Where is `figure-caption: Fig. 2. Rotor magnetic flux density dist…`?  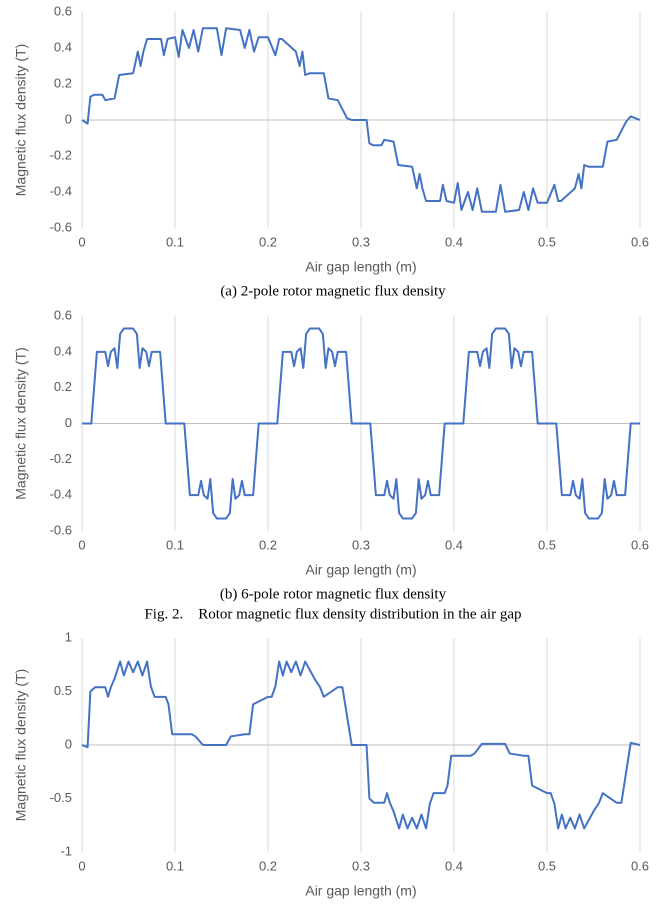 figure-caption: Fig. 2. Rotor magnetic flux density dist… is located at coordinates (332, 614).